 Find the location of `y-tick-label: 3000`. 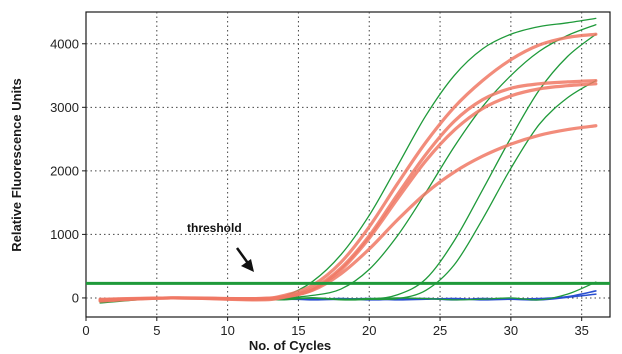

y-tick-label: 3000 is located at coordinates (64, 107).